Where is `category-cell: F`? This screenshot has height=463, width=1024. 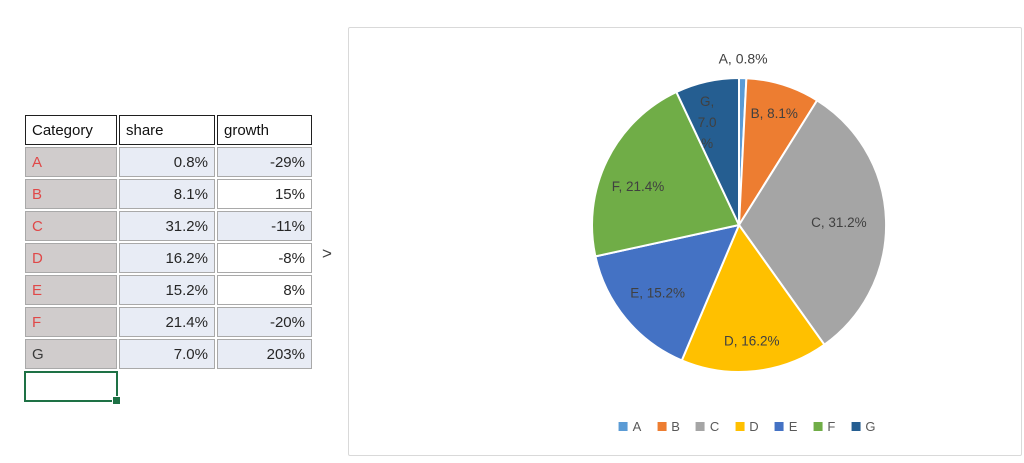 category-cell: F is located at coordinates (71, 322).